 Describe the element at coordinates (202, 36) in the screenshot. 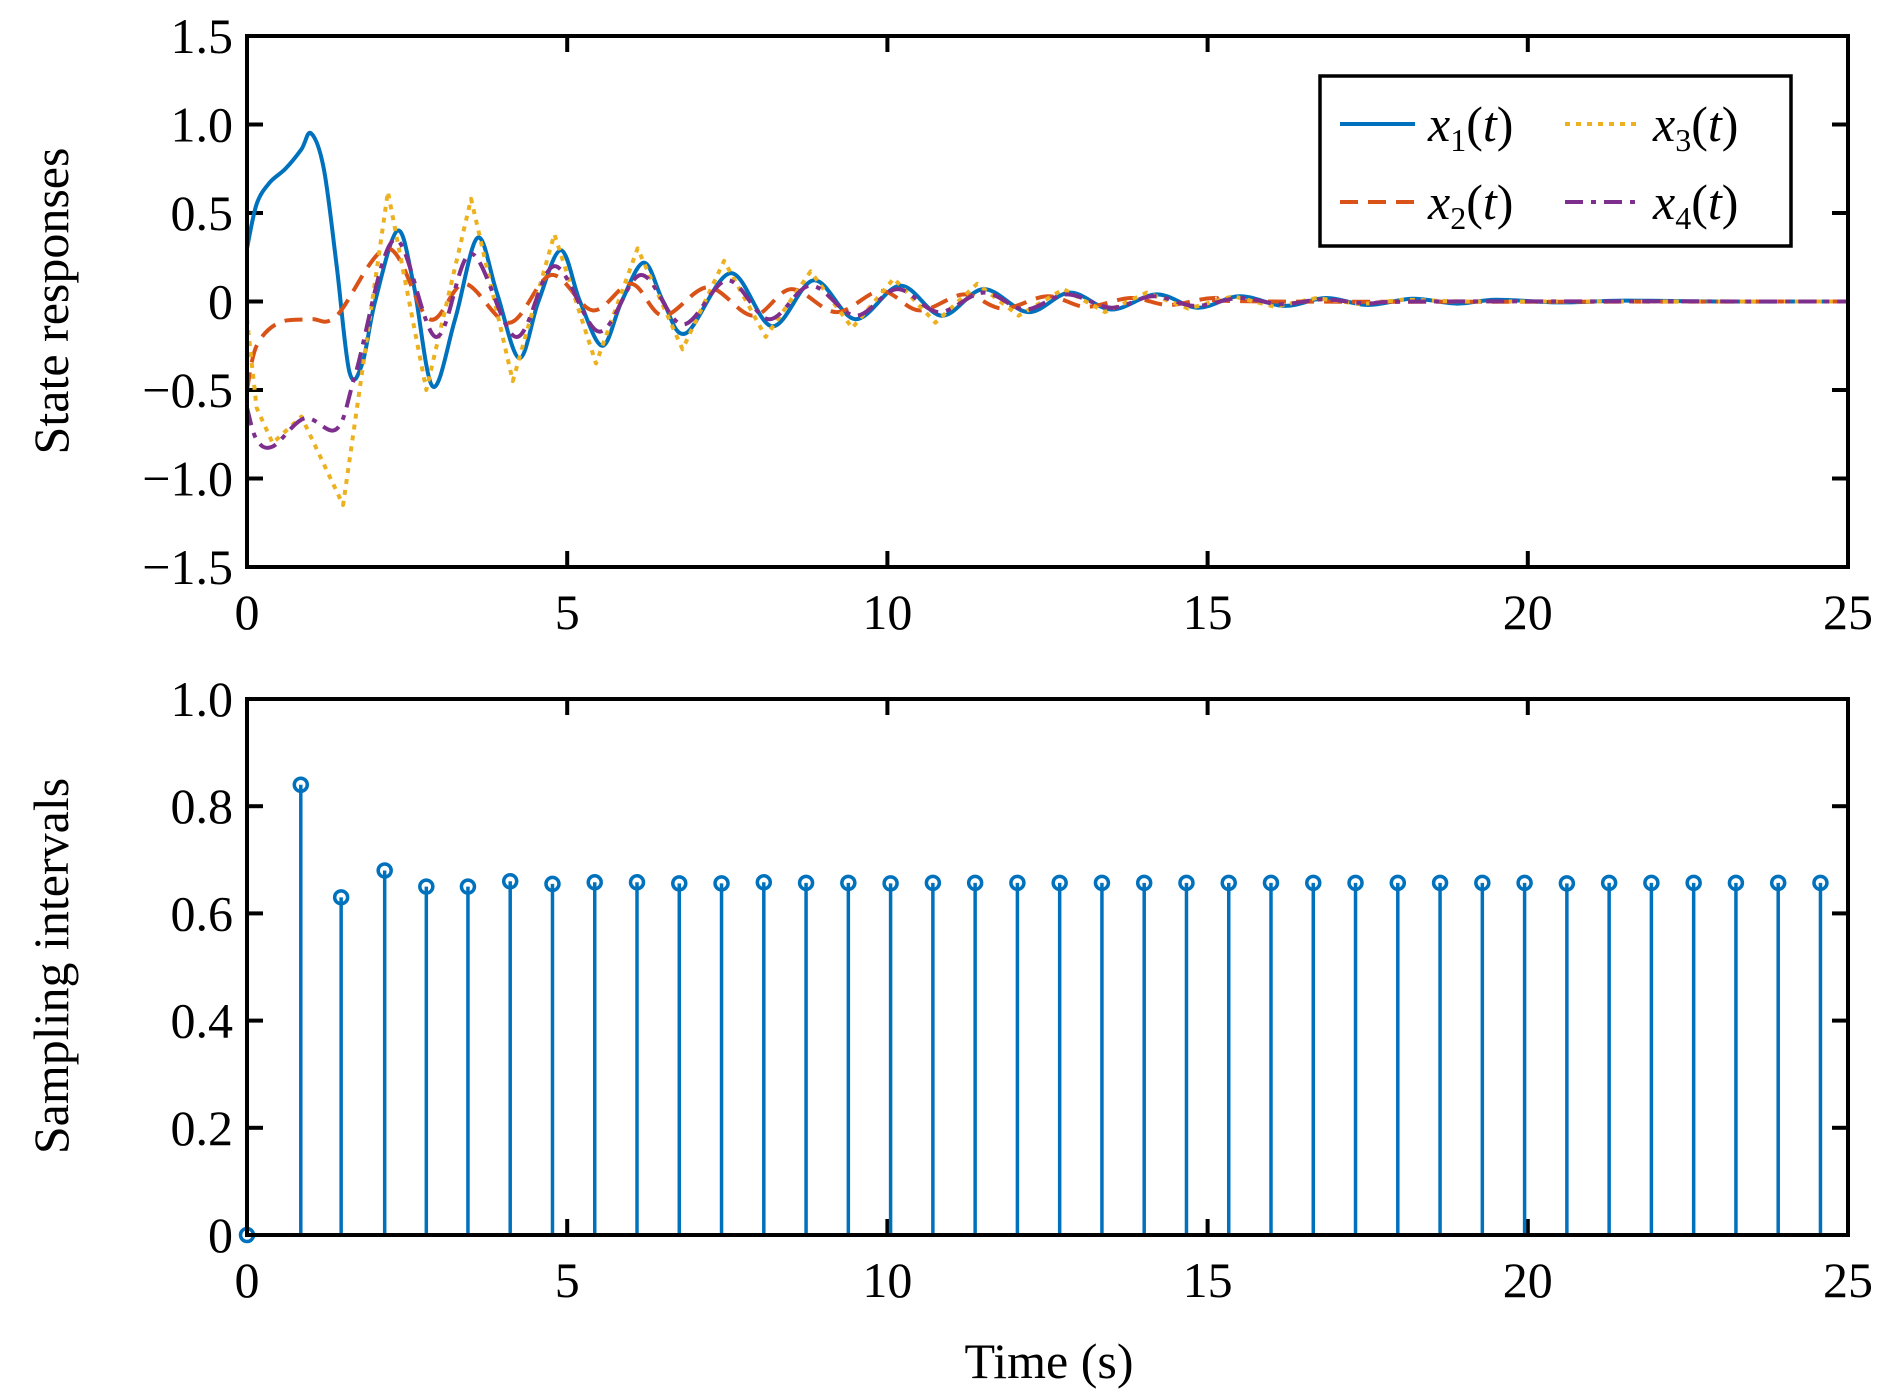

I see `y-tick-label: 1.5` at that location.